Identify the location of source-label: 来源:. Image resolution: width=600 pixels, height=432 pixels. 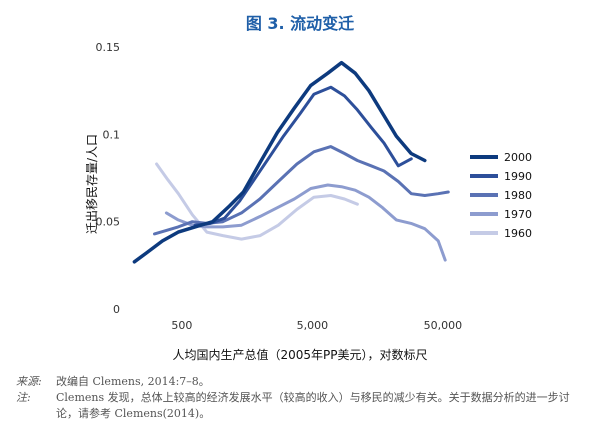
(29, 381).